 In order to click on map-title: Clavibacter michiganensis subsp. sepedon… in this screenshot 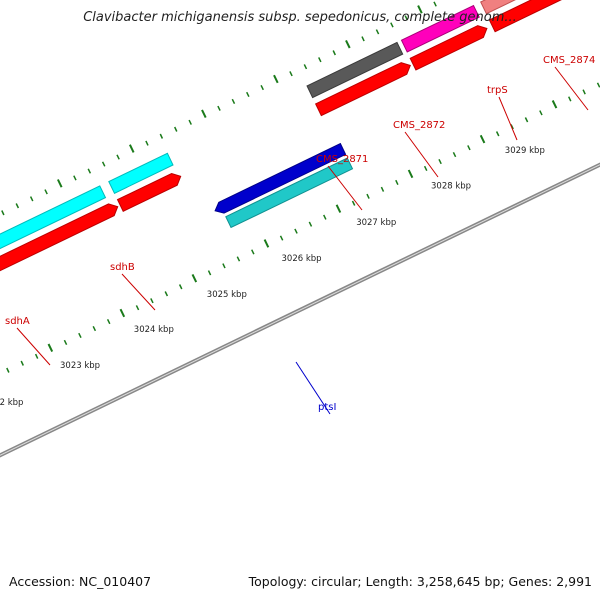, I will do `click(300, 17)`.